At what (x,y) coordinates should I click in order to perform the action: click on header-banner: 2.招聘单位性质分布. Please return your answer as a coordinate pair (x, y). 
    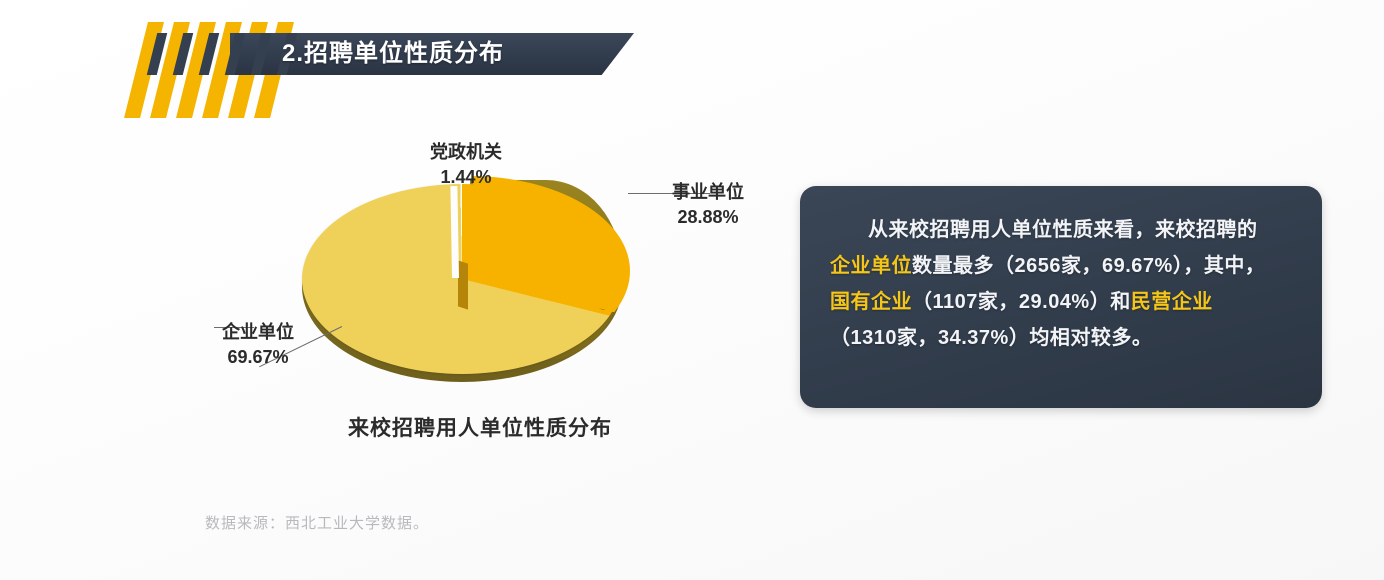
    Looking at the image, I should click on (379, 70).